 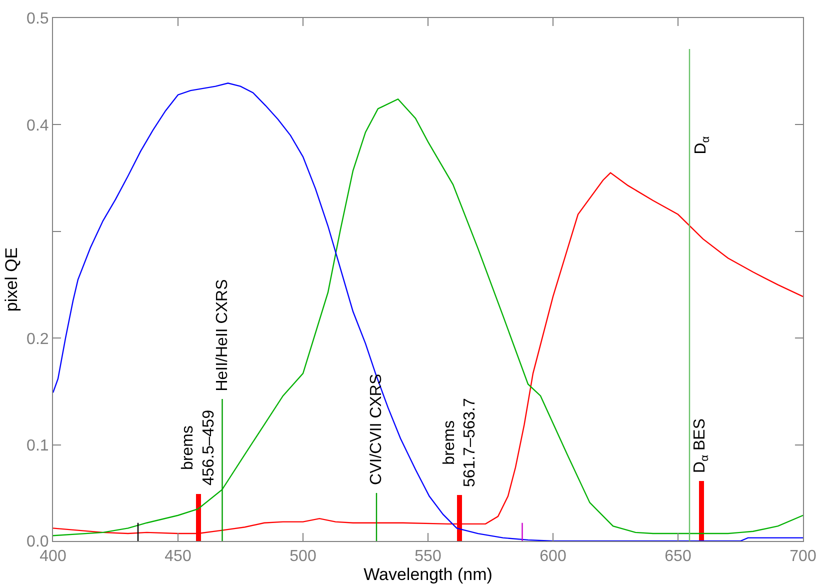 I want to click on y-axis-title: pixel QE, so click(x=12, y=279).